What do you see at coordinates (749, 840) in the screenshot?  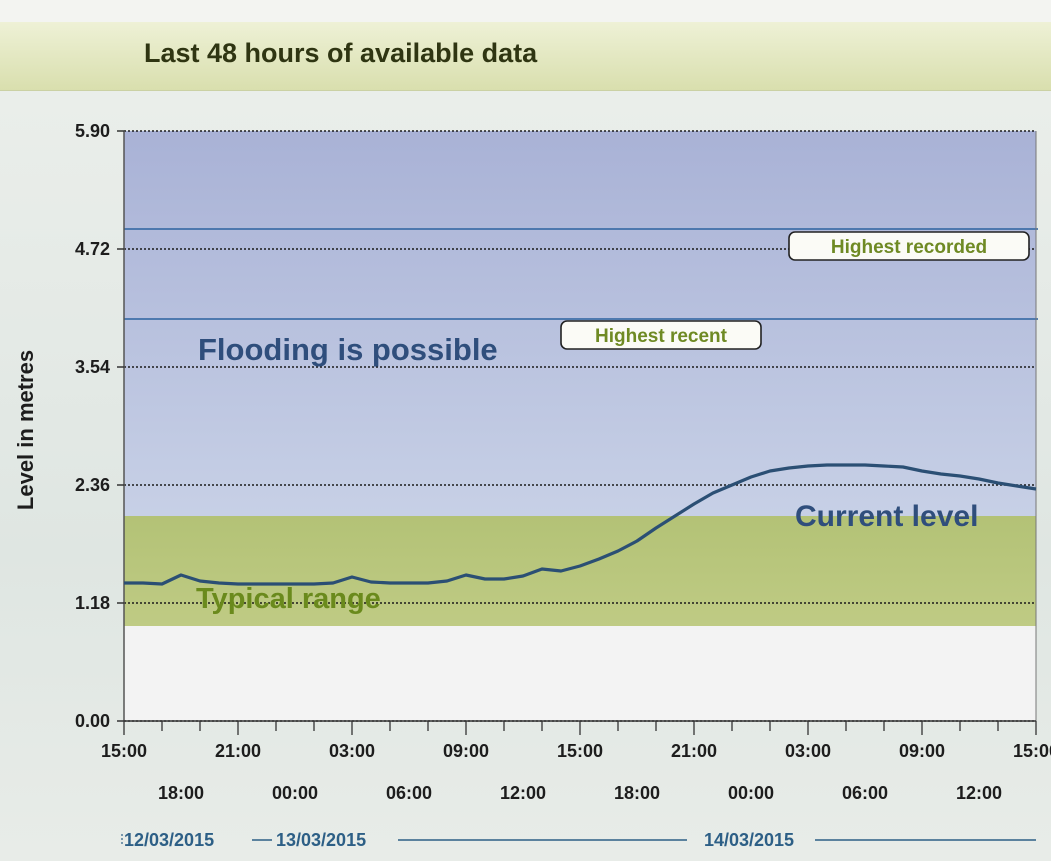 I see `date-label: 14/03/2015` at bounding box center [749, 840].